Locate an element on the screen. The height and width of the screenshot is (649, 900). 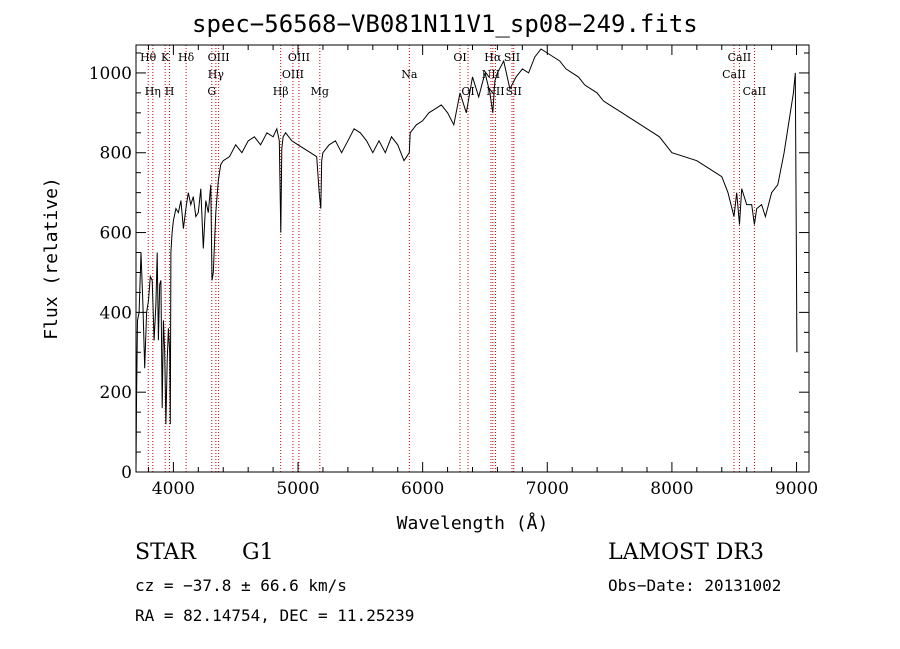
x-tick-label: 8000 is located at coordinates (671, 489).